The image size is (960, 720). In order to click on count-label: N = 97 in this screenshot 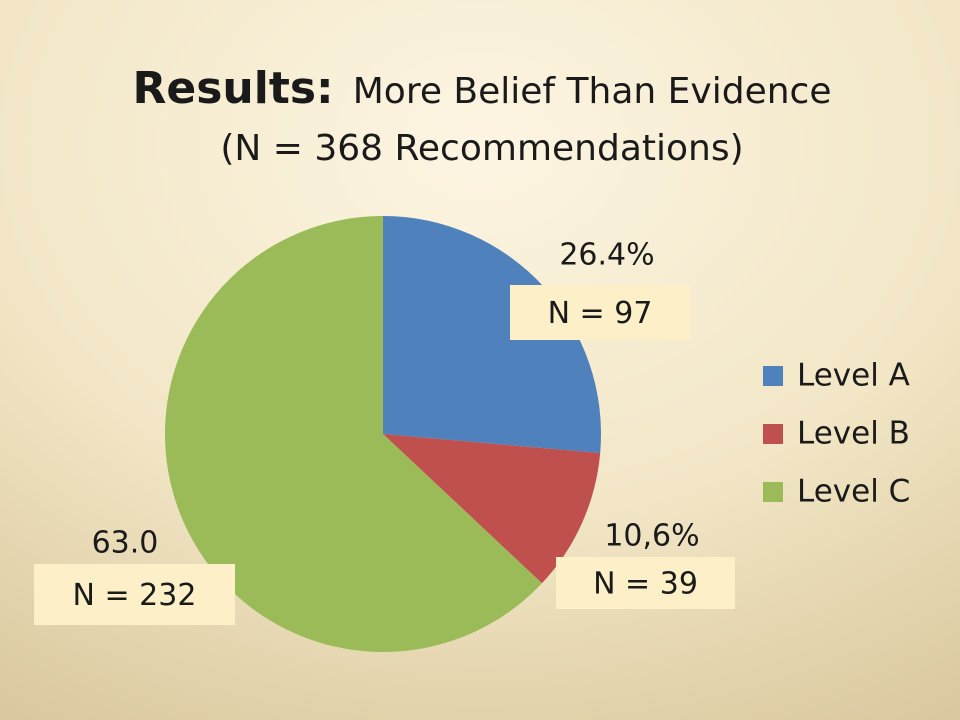, I will do `click(600, 313)`.